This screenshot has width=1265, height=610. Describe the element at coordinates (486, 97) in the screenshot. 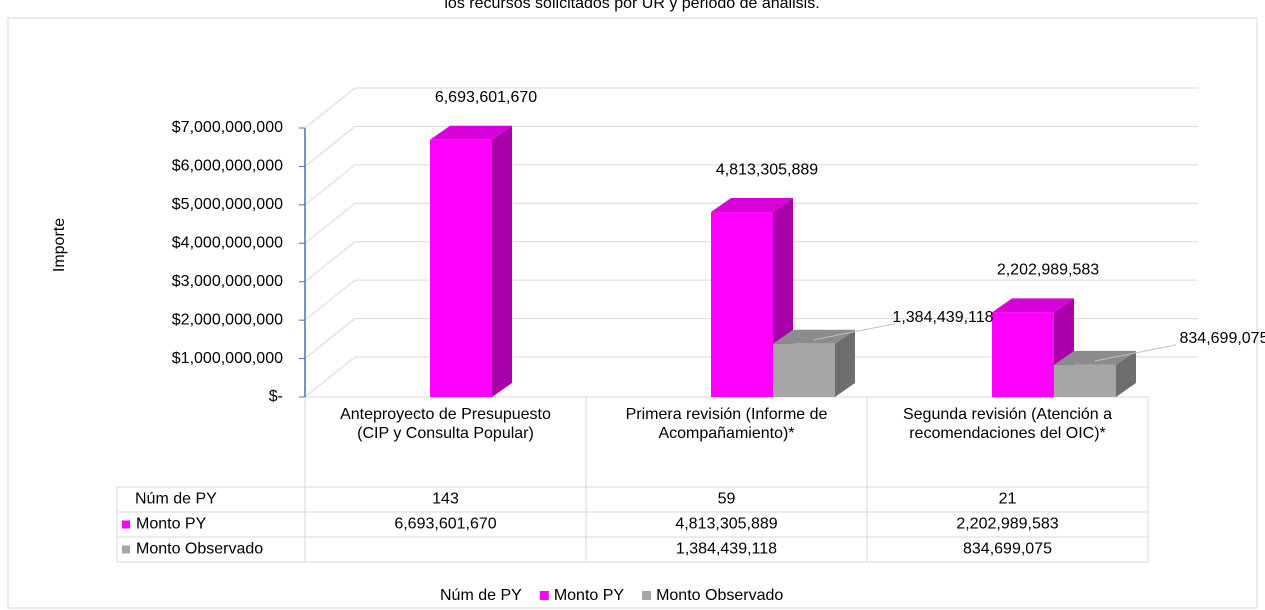

I see `data-label: 6,693,601,670` at that location.